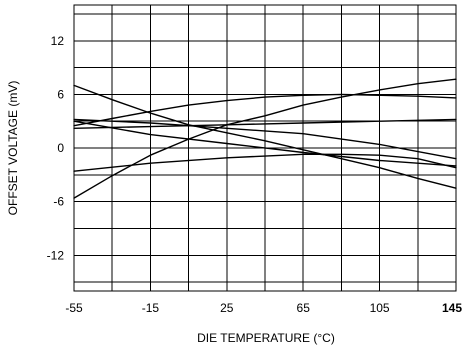  Describe the element at coordinates (60, 148) in the screenshot. I see `y-tick-label: 0` at that location.